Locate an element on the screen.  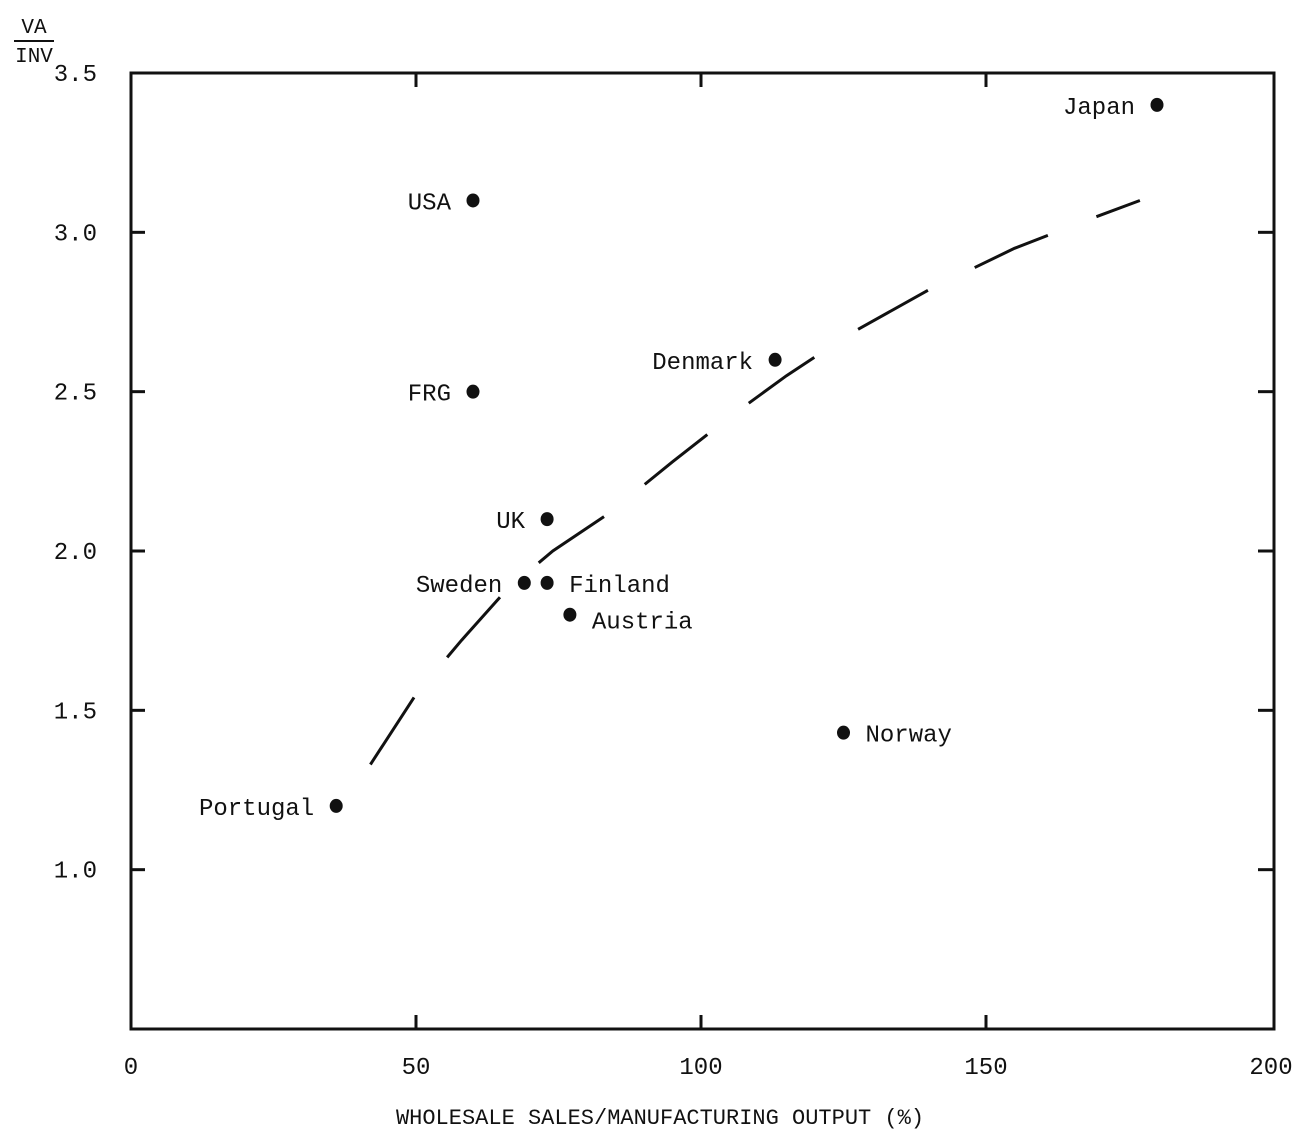
x-tick-label: 100 is located at coordinates (700, 1068).